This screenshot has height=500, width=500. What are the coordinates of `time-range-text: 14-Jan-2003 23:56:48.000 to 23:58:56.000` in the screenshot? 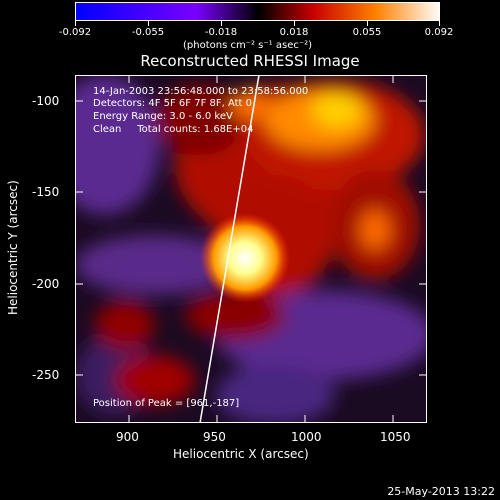 It's located at (201, 91).